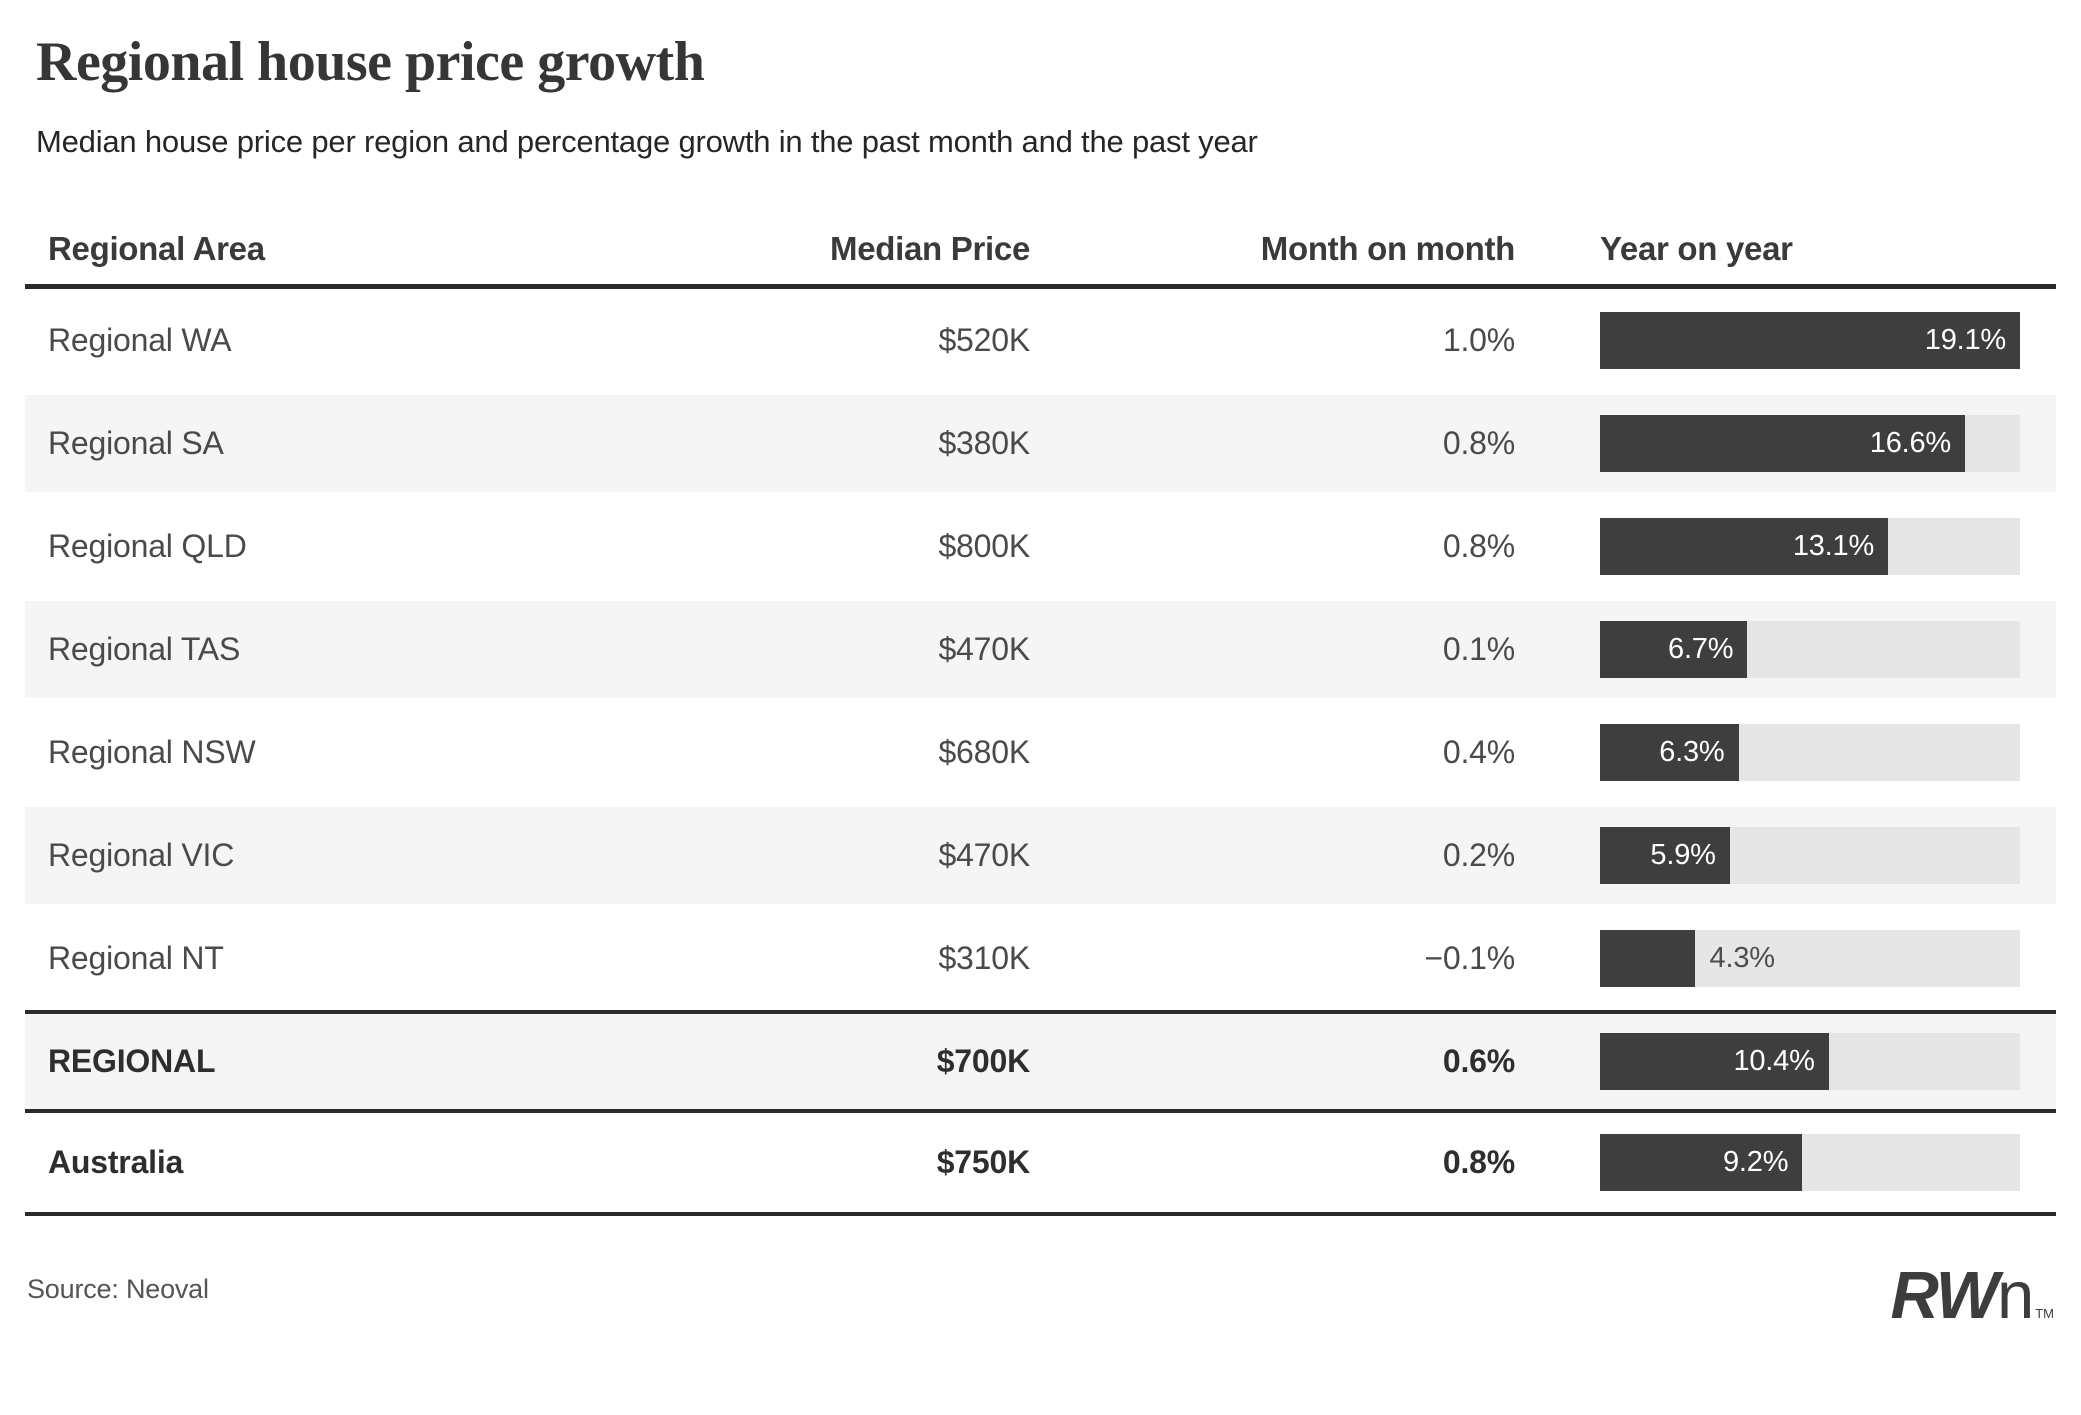  What do you see at coordinates (1040, 958) in the screenshot?
I see `table-row-regional-nt: Regional NT $310K −0.1% 4.3%` at bounding box center [1040, 958].